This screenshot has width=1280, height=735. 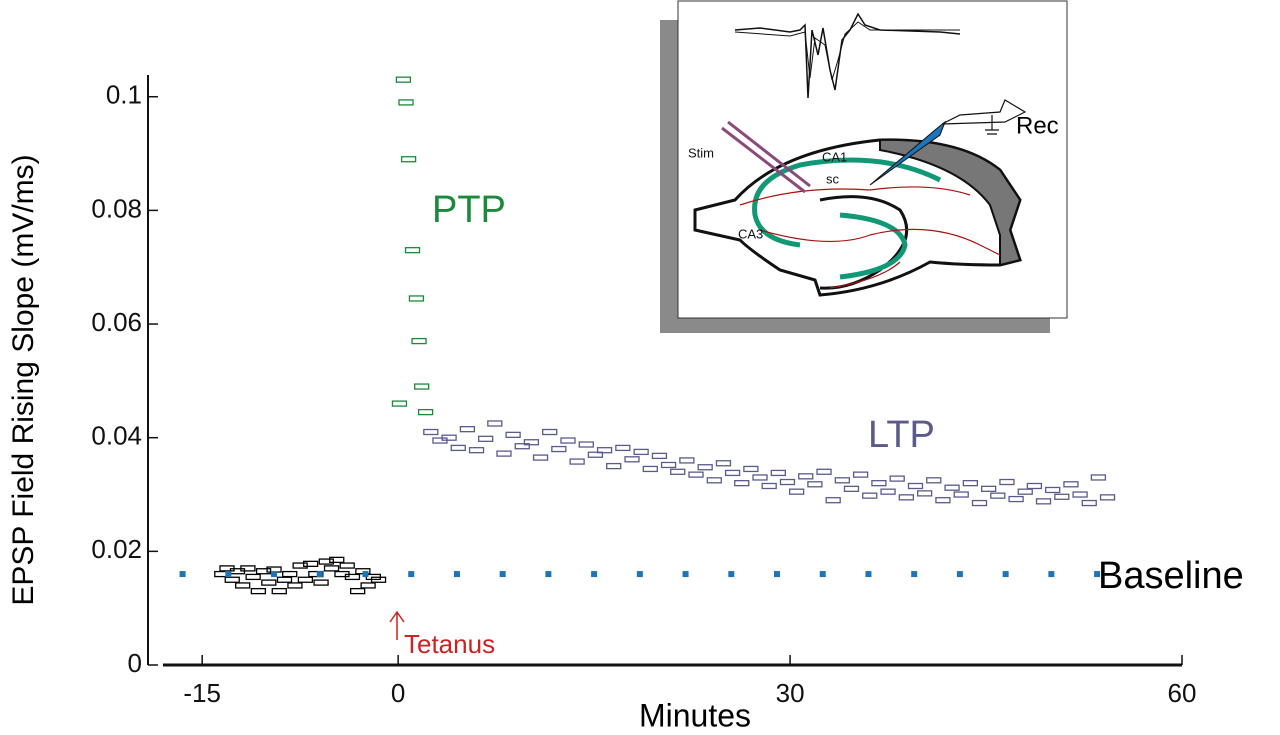 What do you see at coordinates (449, 644) in the screenshot?
I see `annotation: Tetanus` at bounding box center [449, 644].